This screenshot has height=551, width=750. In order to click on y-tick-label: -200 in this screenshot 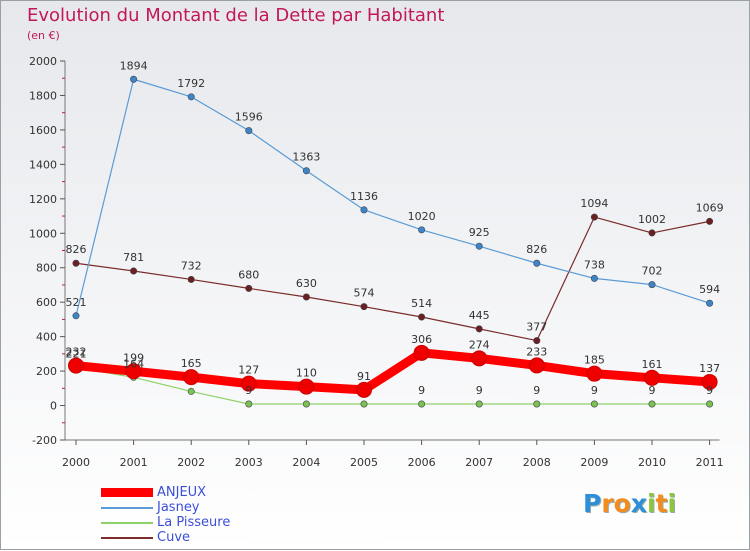, I will do `click(44, 440)`.